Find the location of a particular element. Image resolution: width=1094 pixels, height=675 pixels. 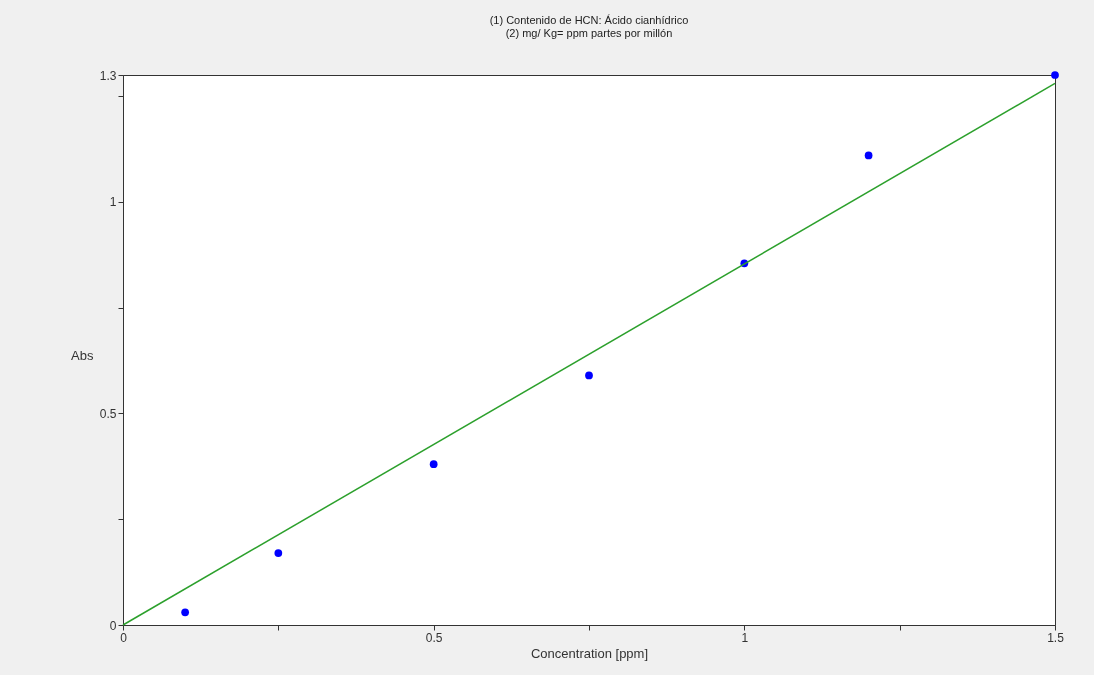

y-tick-label: 0 is located at coordinates (113, 625).